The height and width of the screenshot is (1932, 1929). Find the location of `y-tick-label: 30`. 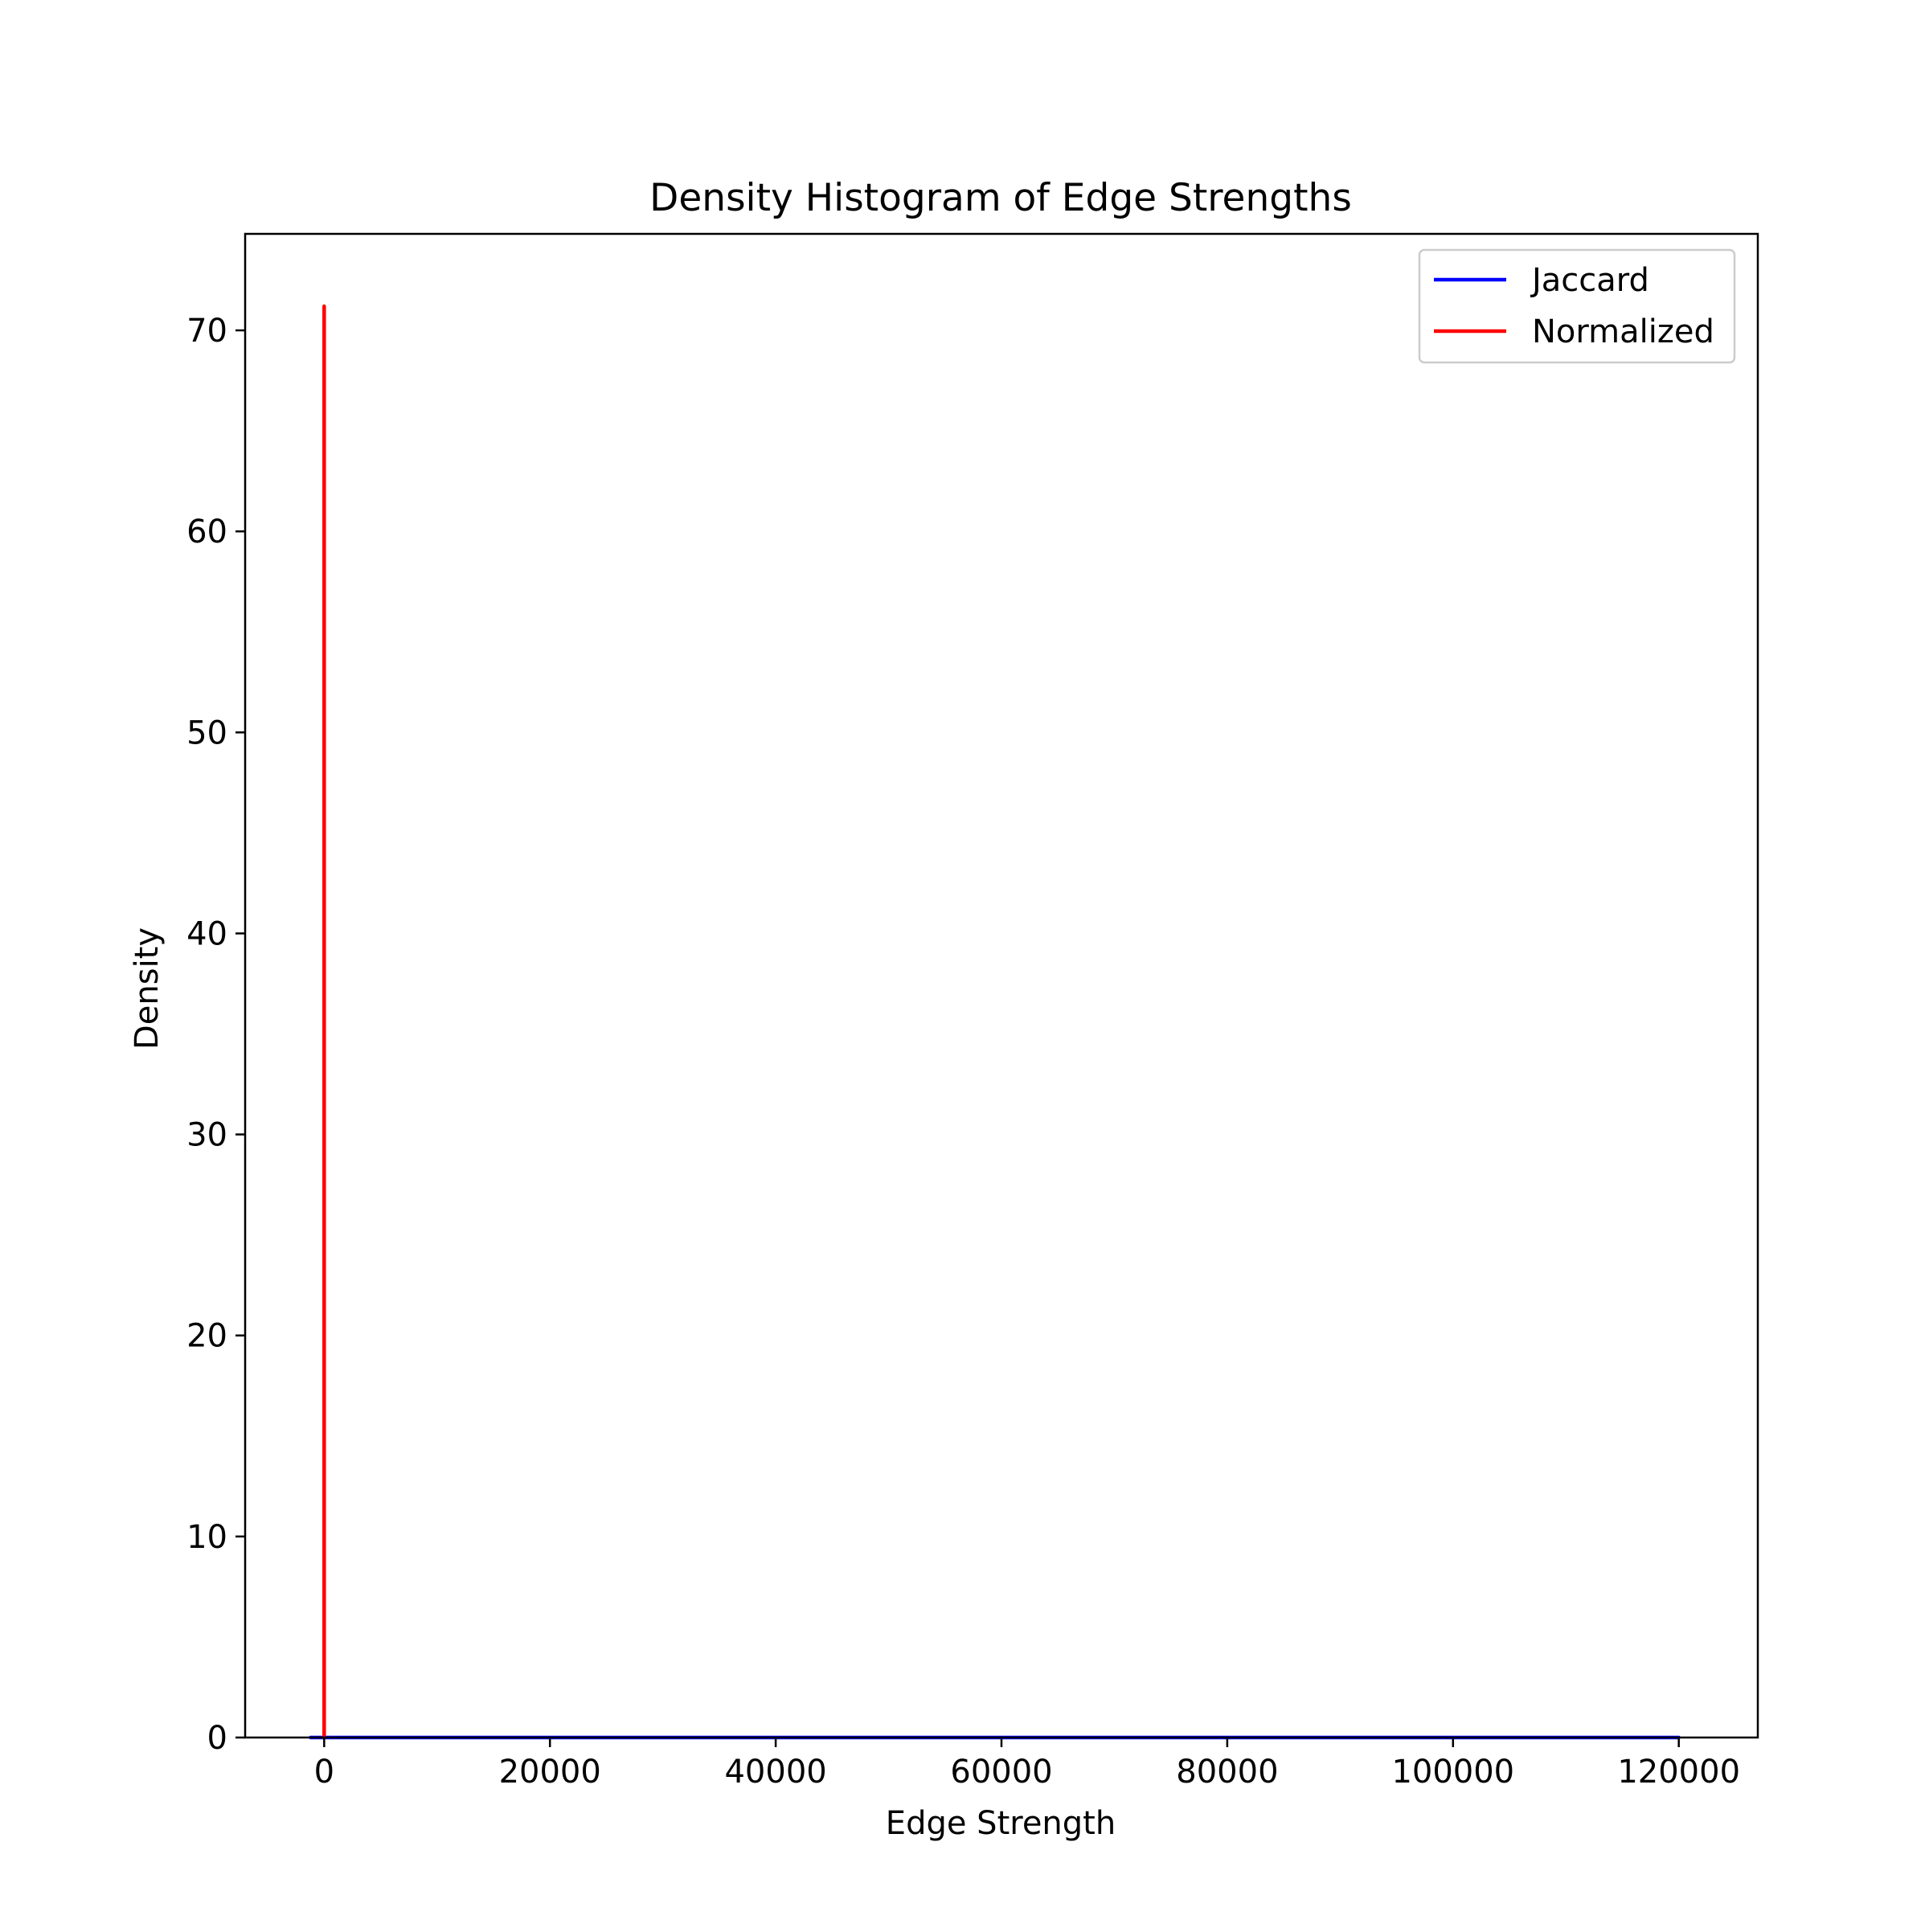

y-tick-label: 30 is located at coordinates (206, 1135).